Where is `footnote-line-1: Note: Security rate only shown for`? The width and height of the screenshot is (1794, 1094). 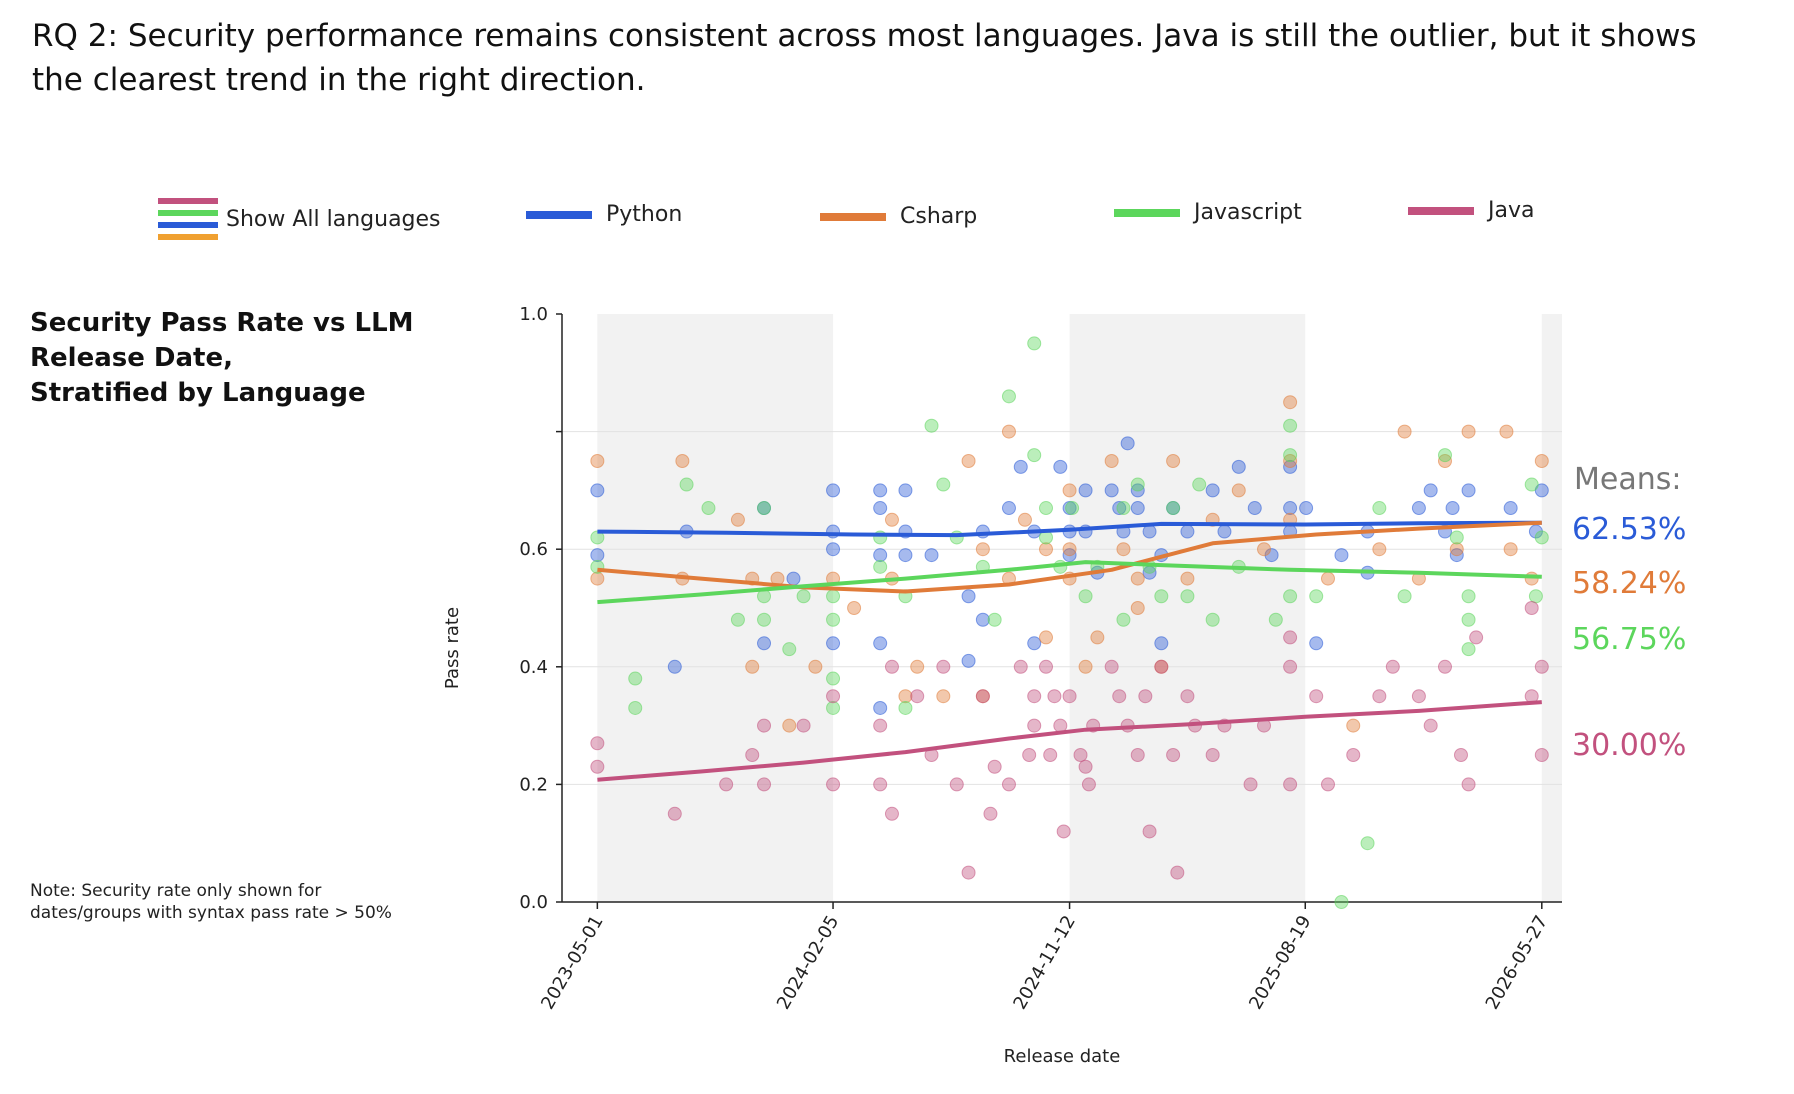 footnote-line-1: Note: Security rate only shown for is located at coordinates (176, 891).